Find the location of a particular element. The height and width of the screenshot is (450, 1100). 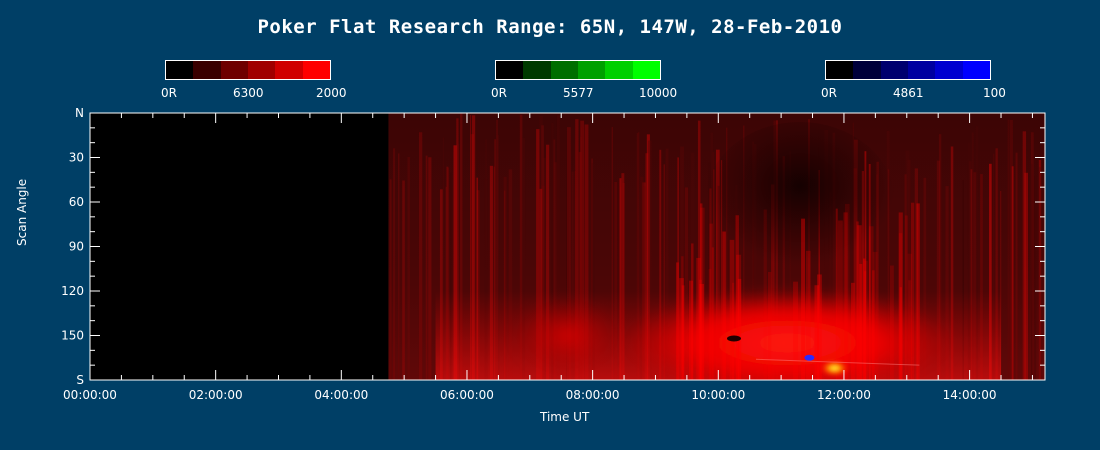

x-tick-label: 14:00:00 is located at coordinates (970, 395).